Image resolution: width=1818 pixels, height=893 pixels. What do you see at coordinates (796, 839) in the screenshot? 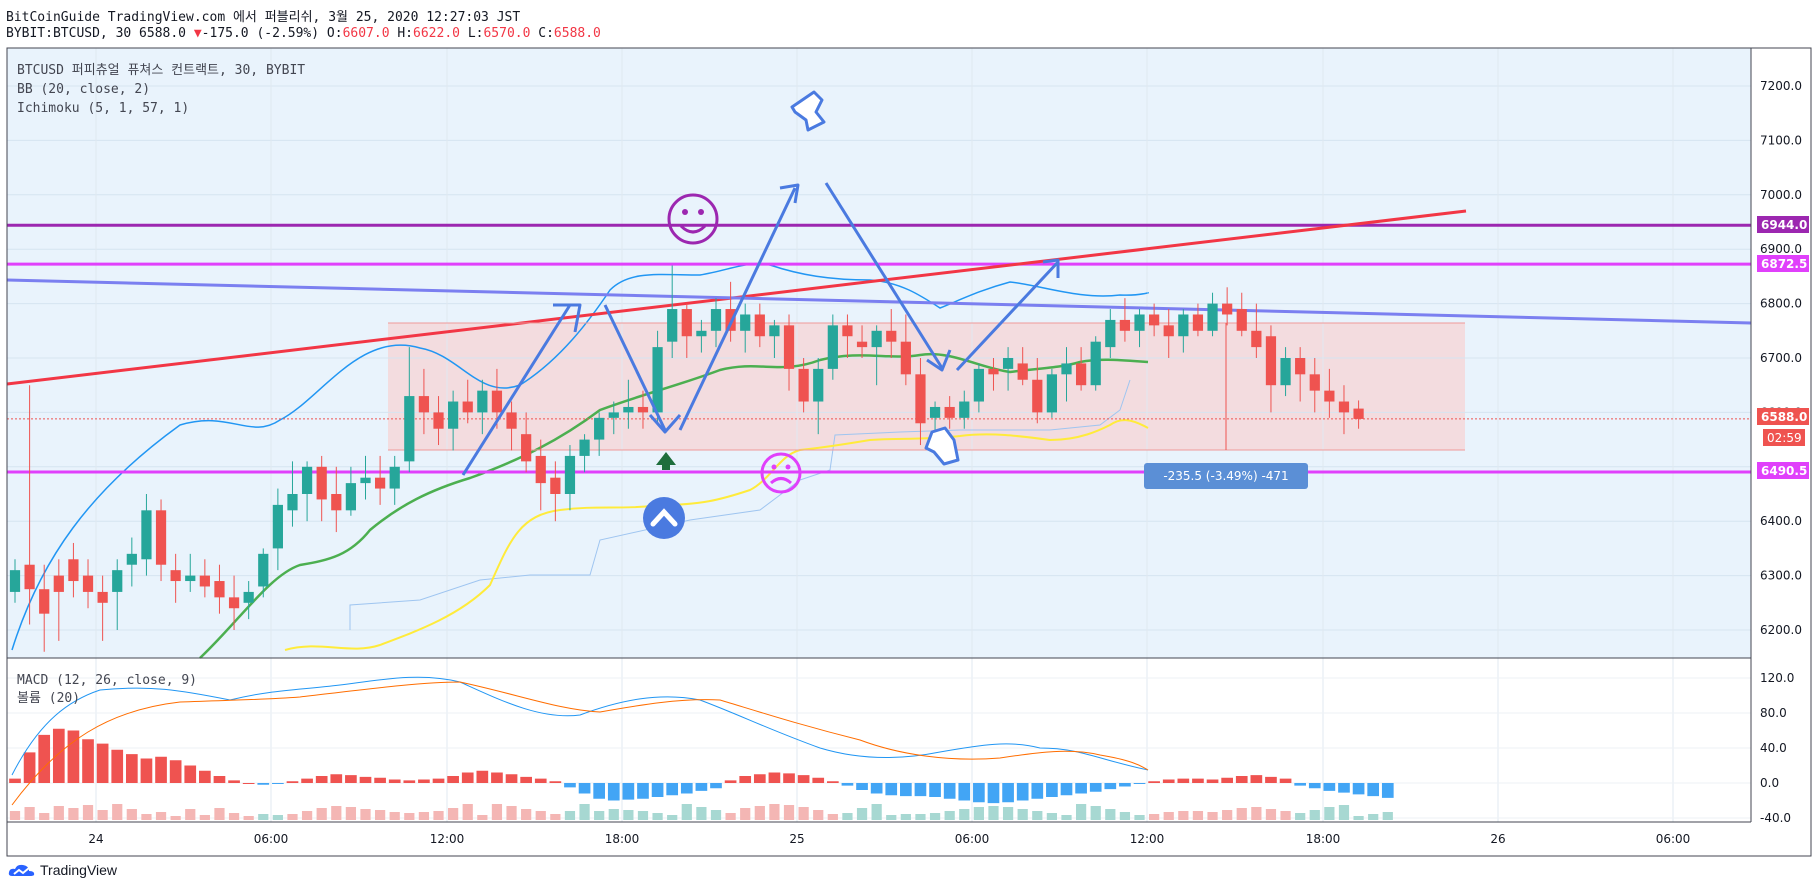
I see `x-tick-label: 25` at bounding box center [796, 839].